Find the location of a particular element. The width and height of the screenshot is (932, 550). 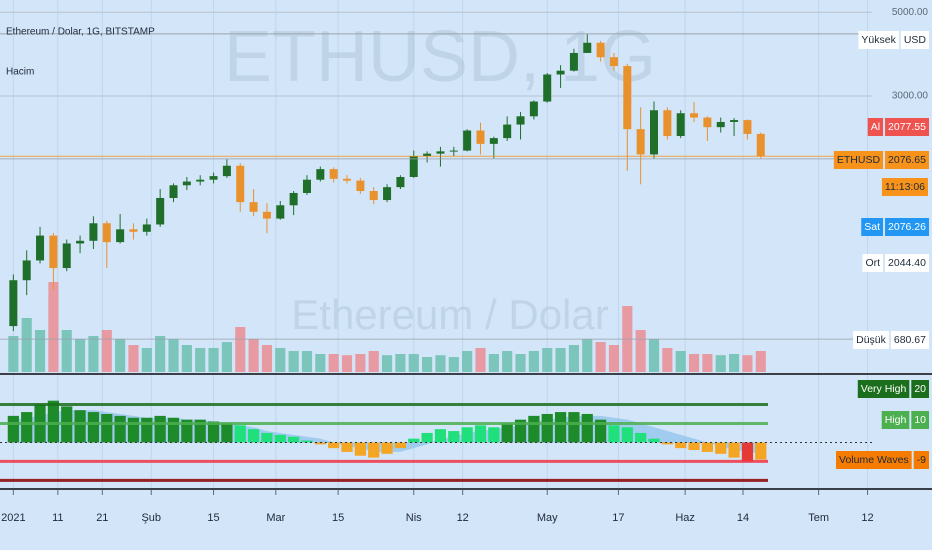

volume-label: Hacim is located at coordinates (20, 72).